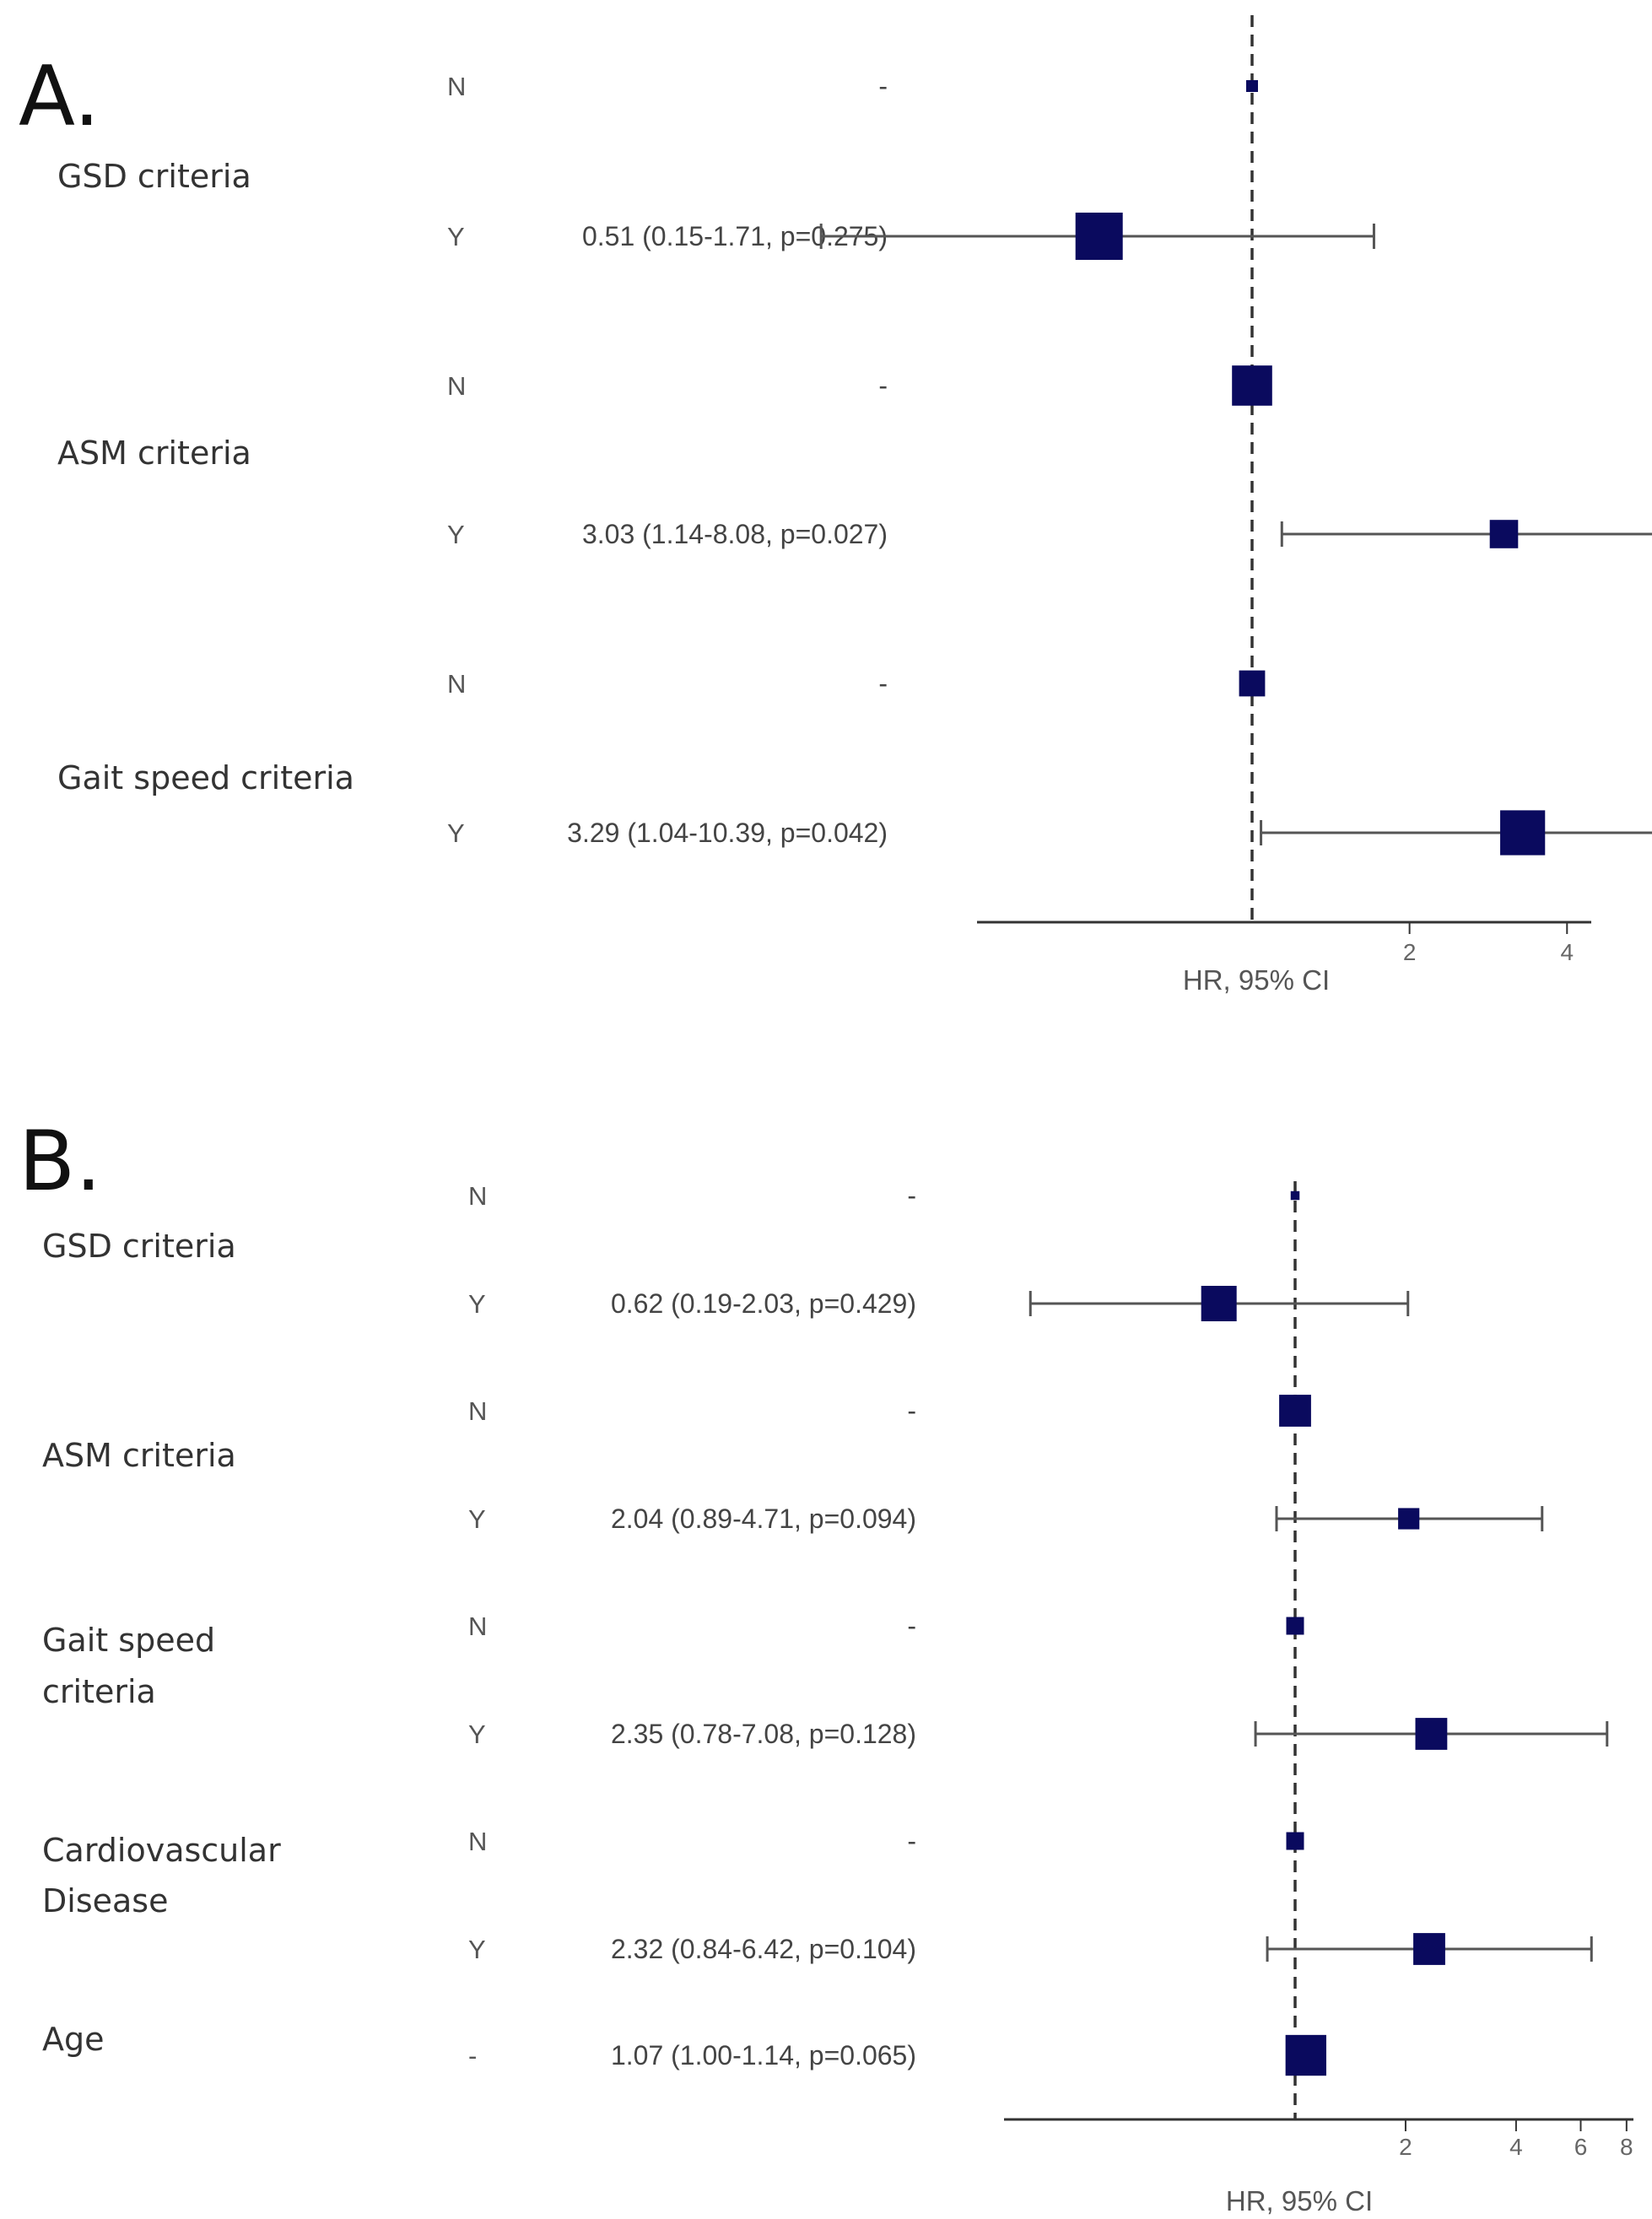 The height and width of the screenshot is (2219, 1652). What do you see at coordinates (128, 1640) in the screenshot?
I see `variable-label: Gait speed` at bounding box center [128, 1640].